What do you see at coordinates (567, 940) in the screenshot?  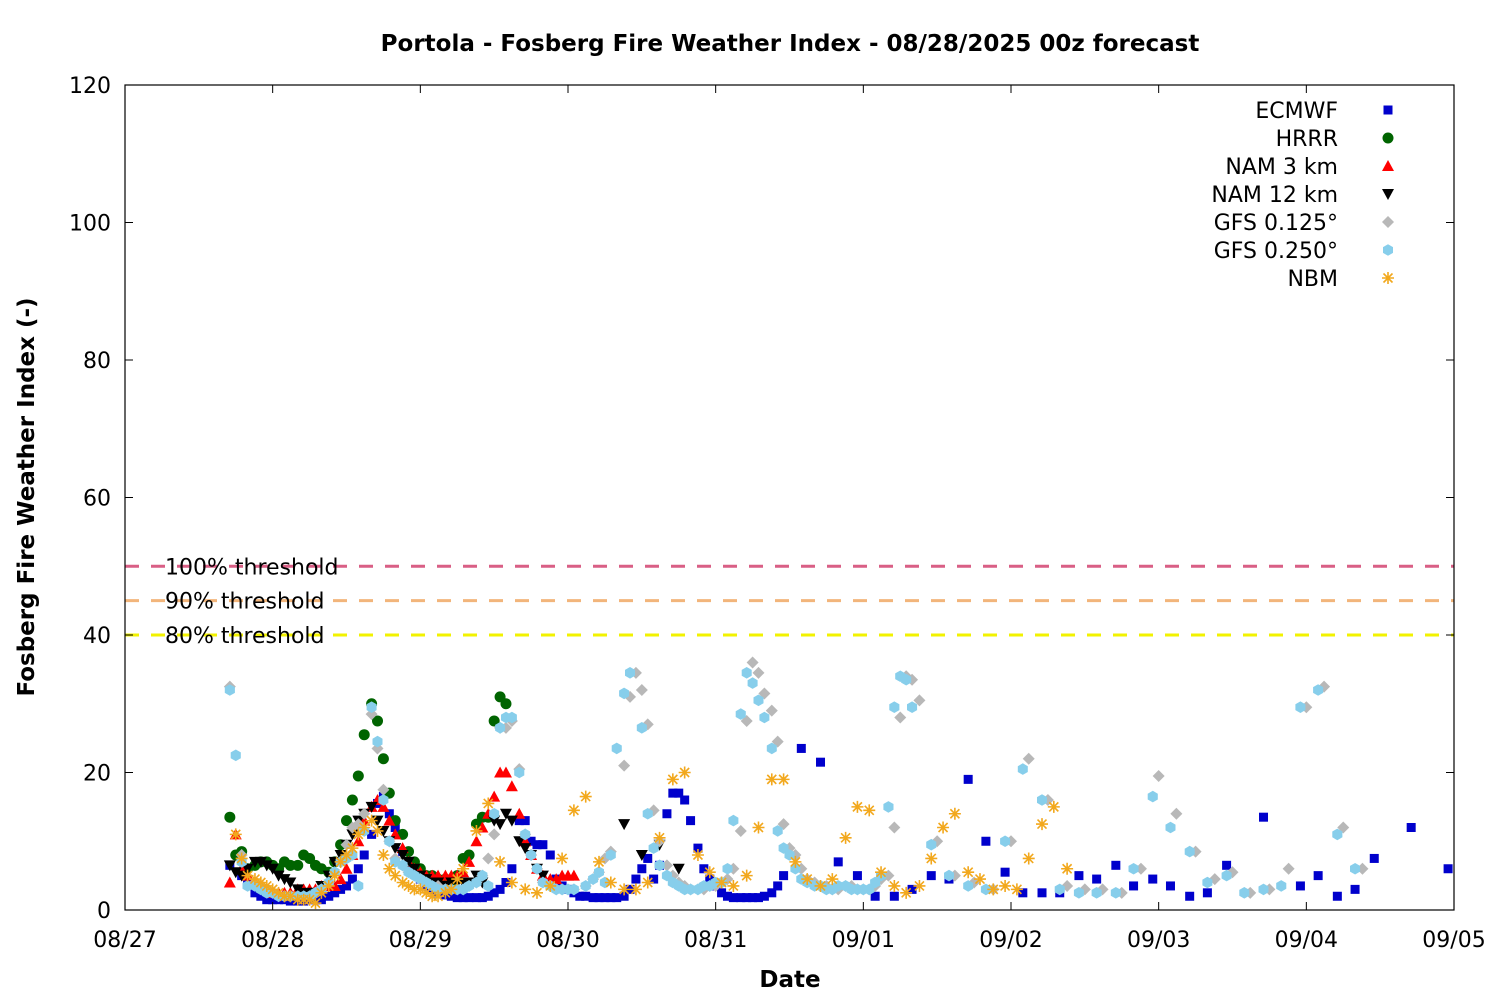 I see `x-tick-label: 08/30` at bounding box center [567, 940].